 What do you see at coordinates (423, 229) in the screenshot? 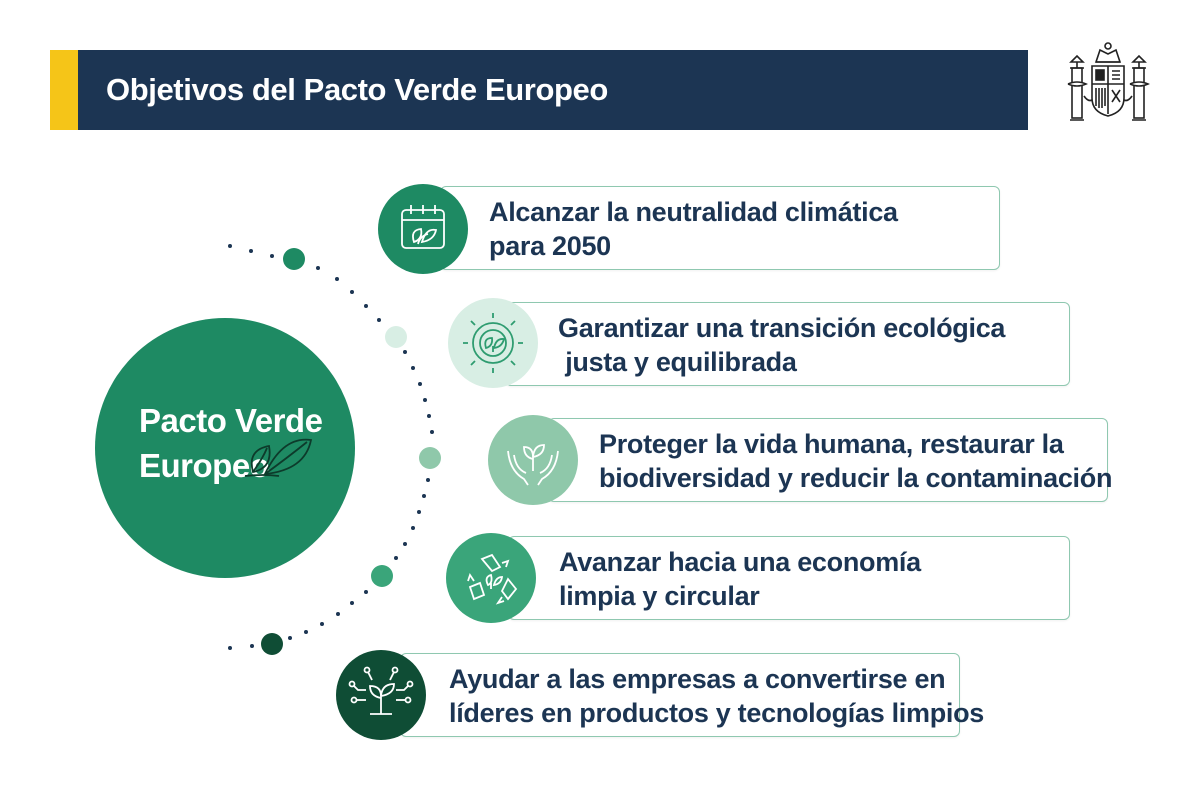
I see `calendar-leaf-icon` at bounding box center [423, 229].